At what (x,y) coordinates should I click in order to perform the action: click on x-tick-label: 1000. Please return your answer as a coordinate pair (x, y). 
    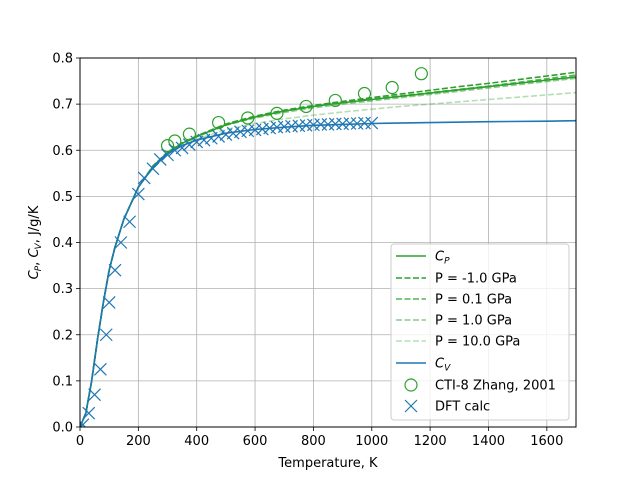
    Looking at the image, I should click on (371, 441).